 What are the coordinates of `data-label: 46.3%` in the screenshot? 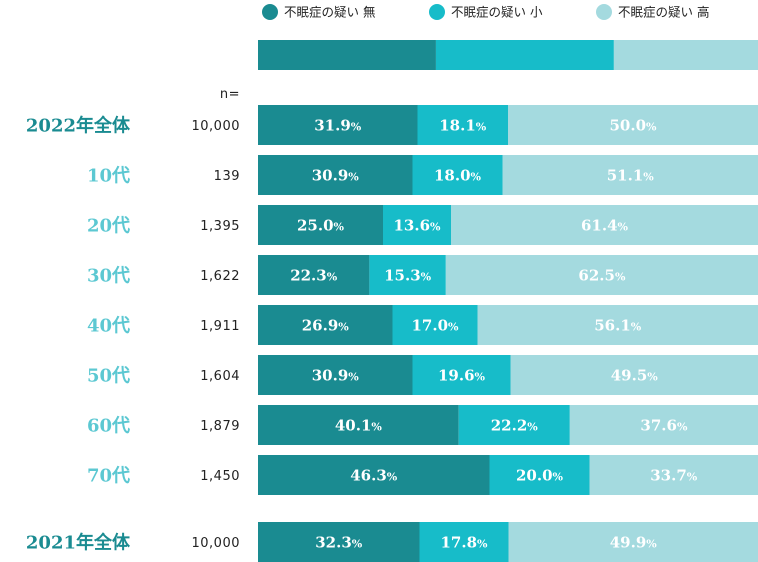 It's located at (374, 476).